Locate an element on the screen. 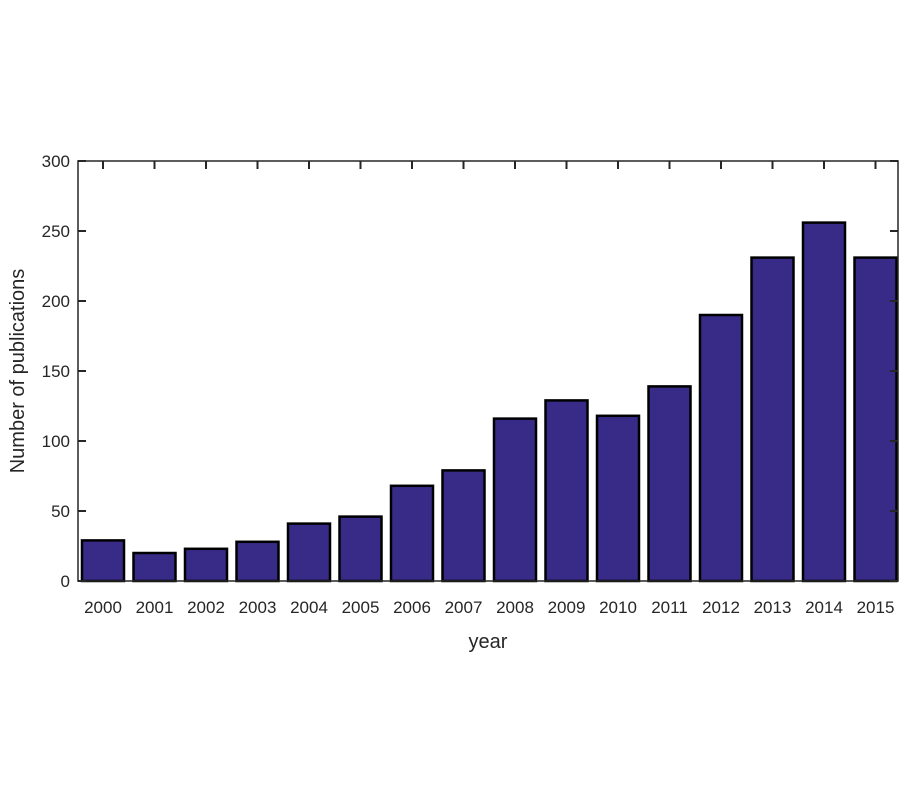 The width and height of the screenshot is (900, 805). x-tick-label: 2011 is located at coordinates (669, 607).